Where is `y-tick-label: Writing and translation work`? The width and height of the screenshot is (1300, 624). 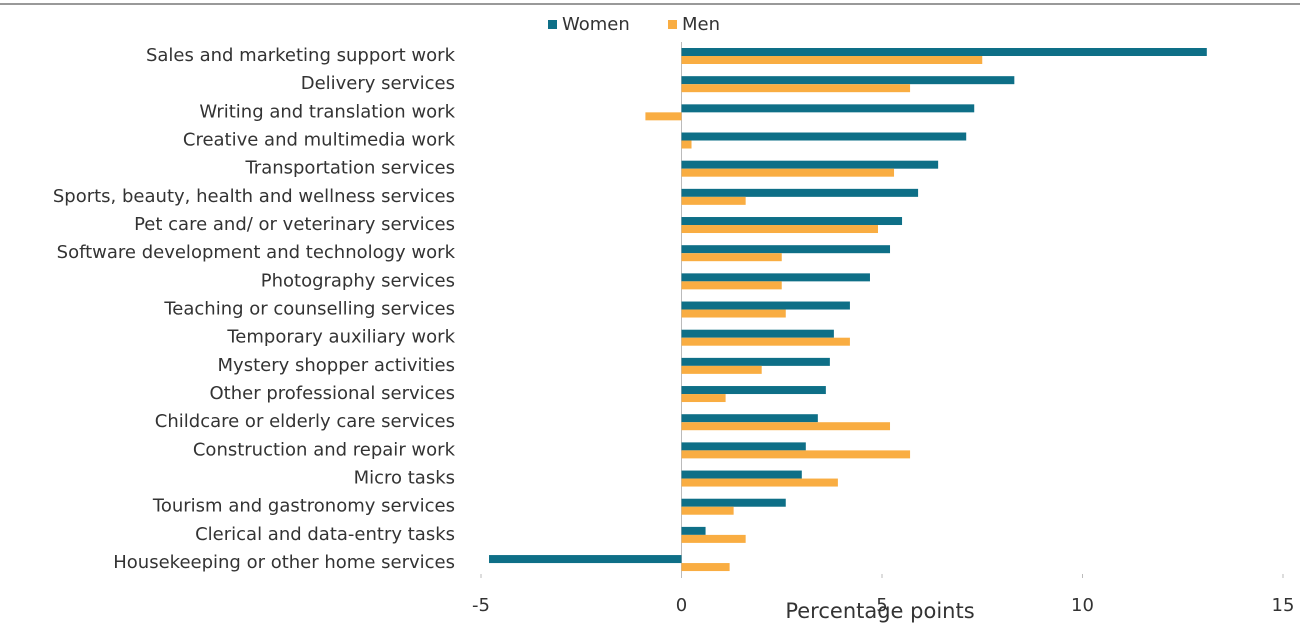 y-tick-label: Writing and translation work is located at coordinates (327, 111).